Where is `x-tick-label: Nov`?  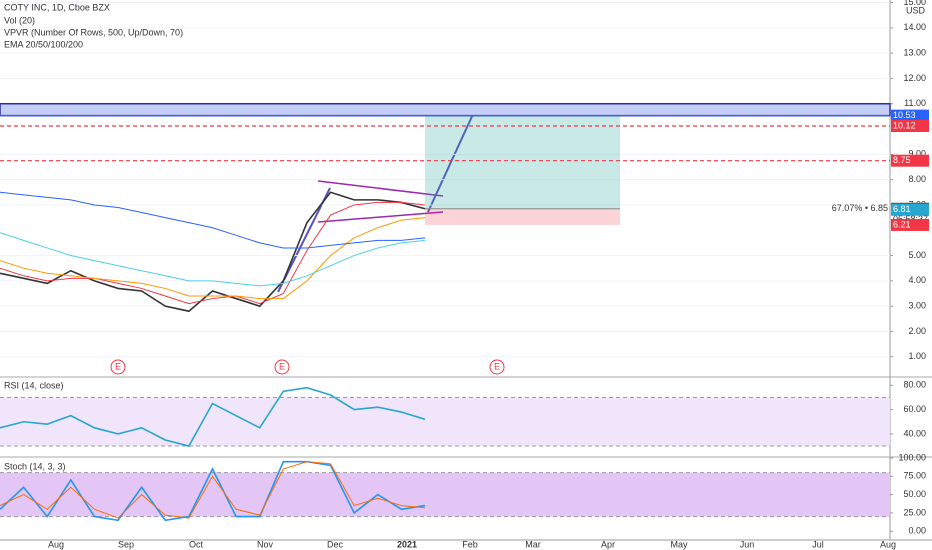 x-tick-label: Nov is located at coordinates (265, 544).